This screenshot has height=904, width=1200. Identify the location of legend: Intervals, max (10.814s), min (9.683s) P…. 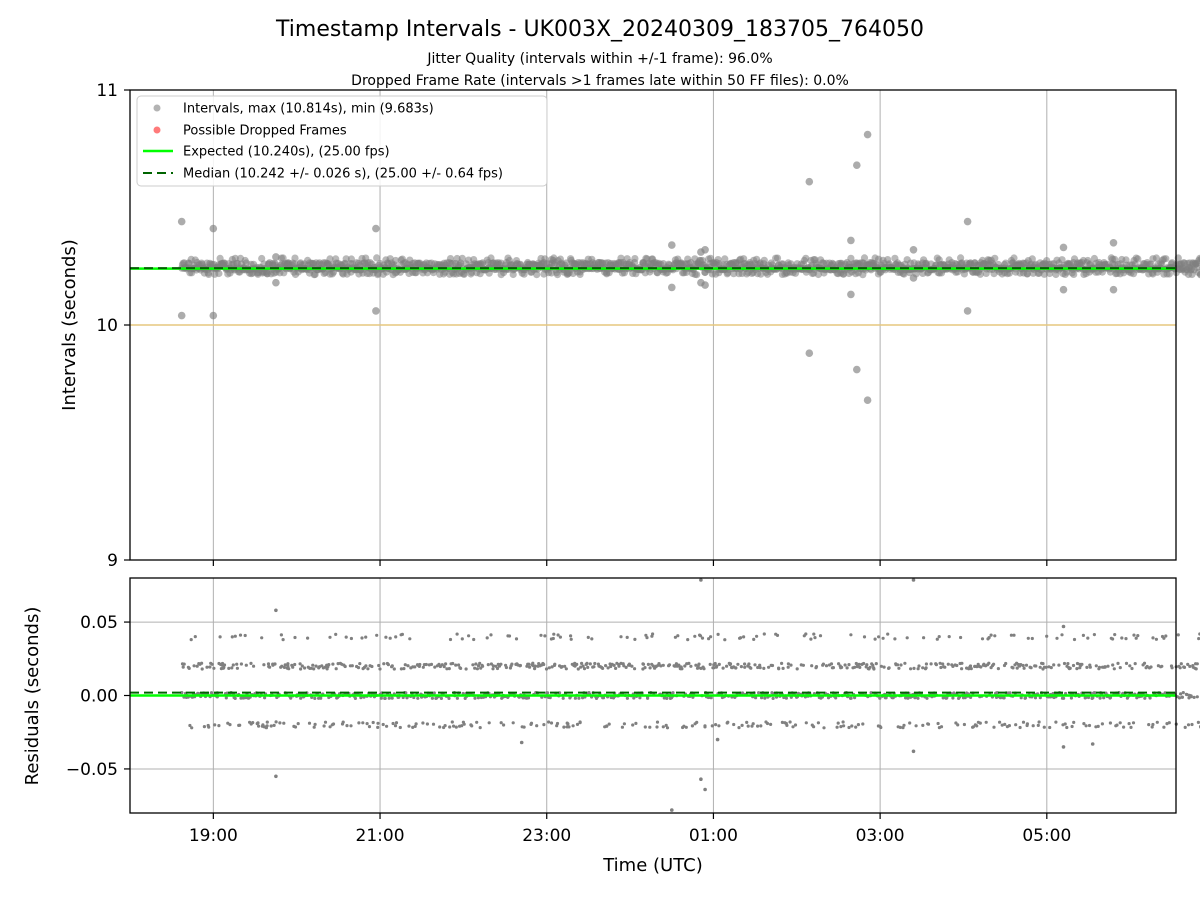
(342, 141).